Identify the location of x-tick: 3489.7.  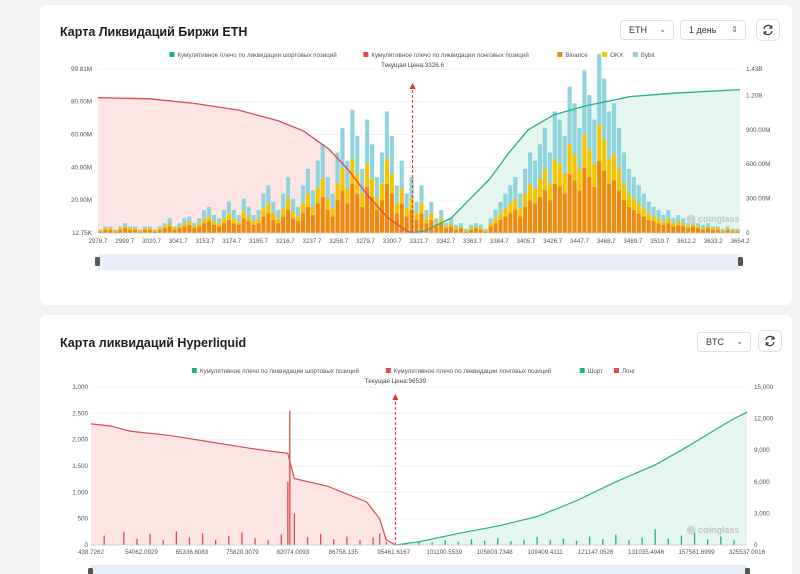
(633, 241).